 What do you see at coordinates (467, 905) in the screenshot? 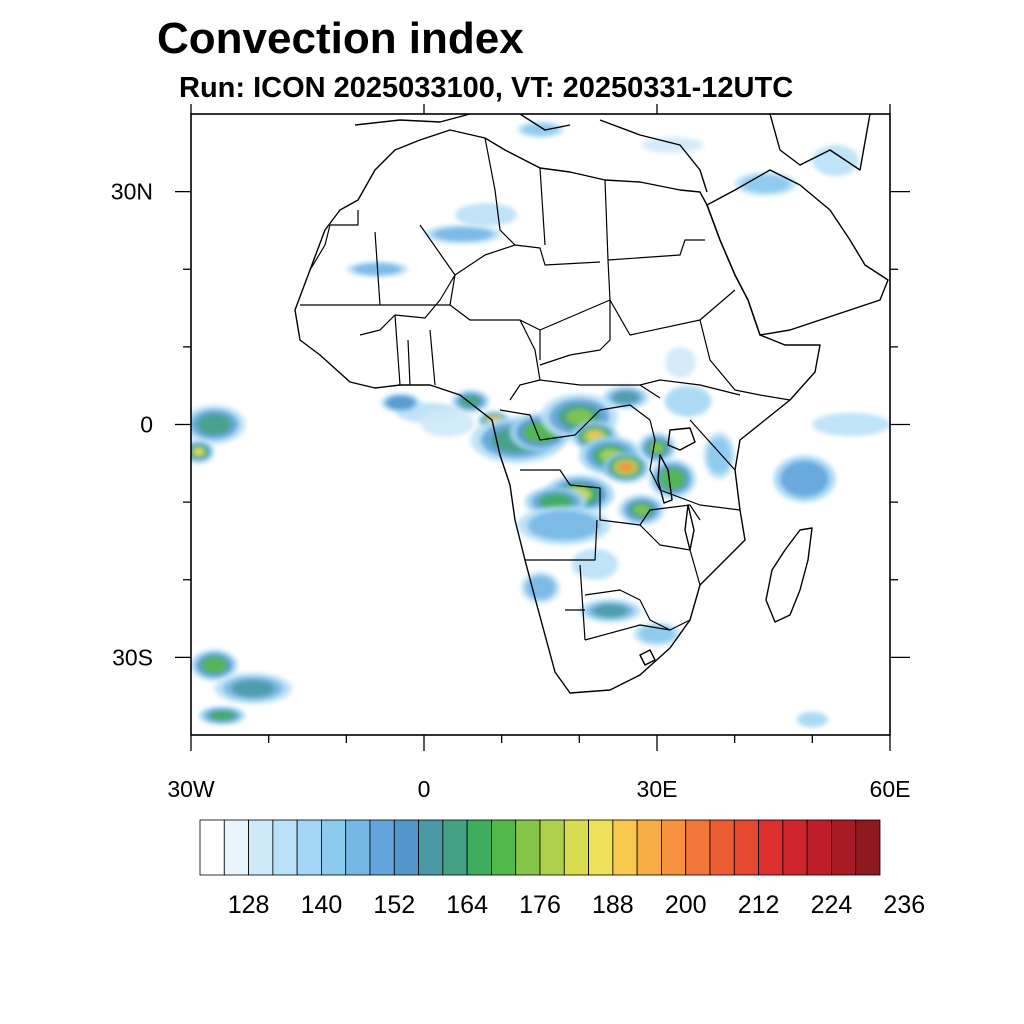
I see `colorbar-label: 164` at bounding box center [467, 905].